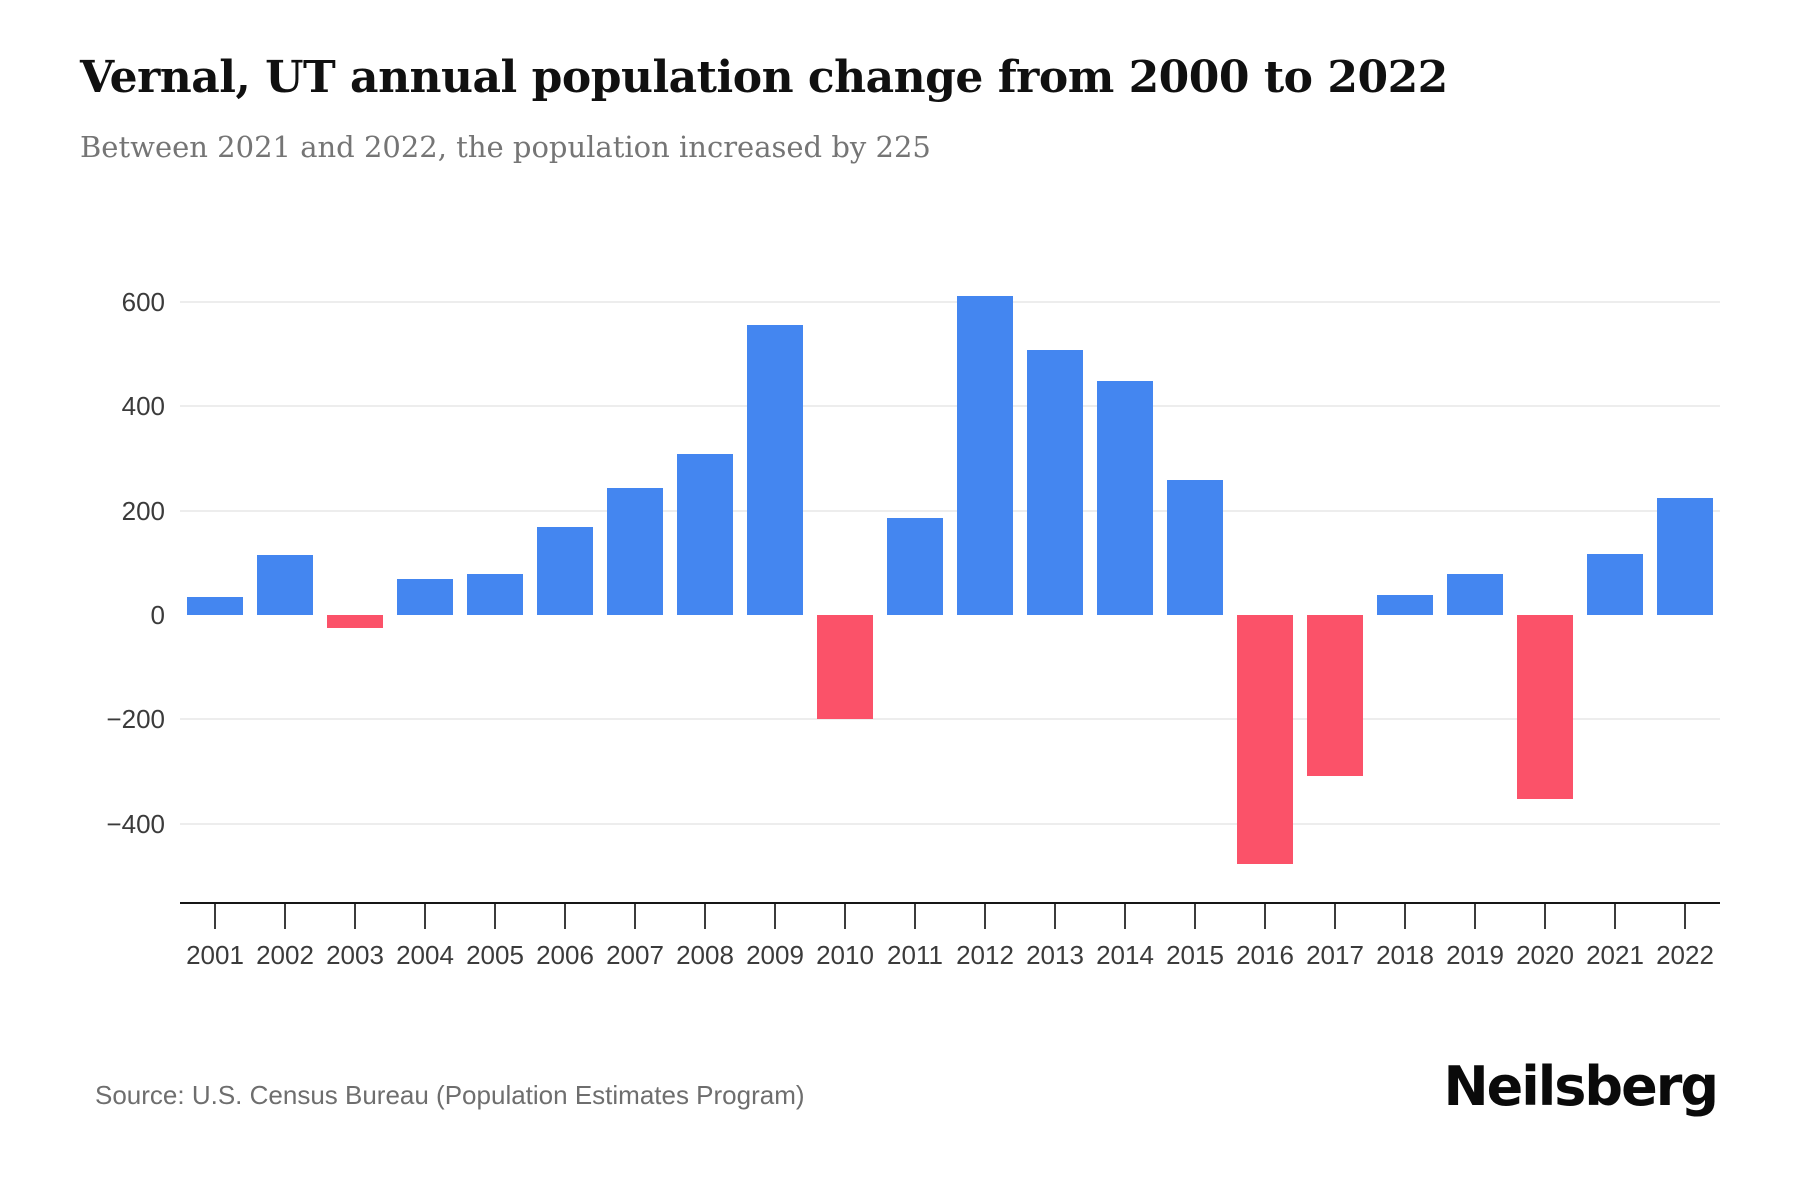 The width and height of the screenshot is (1800, 1200). I want to click on bar-2020, so click(1545, 707).